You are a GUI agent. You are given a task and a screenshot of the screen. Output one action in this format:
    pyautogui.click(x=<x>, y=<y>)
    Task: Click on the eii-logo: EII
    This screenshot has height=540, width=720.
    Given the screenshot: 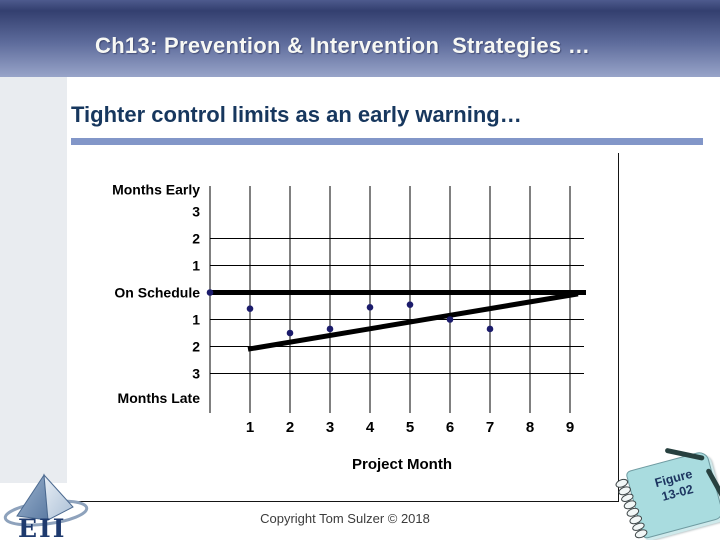 What is the action you would take?
    pyautogui.click(x=46, y=506)
    